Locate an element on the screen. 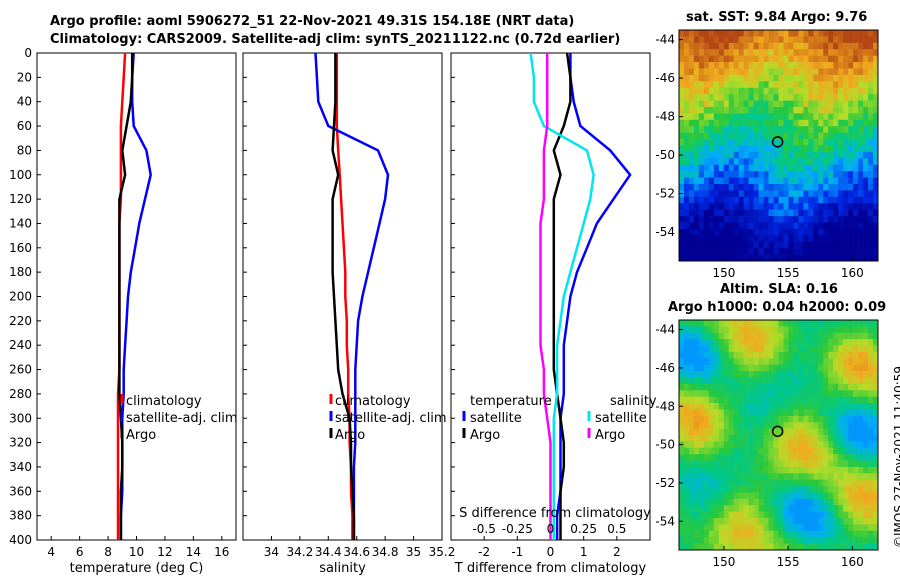 This screenshot has height=580, width=900. sst-ytick-label: -44 is located at coordinates (665, 40).